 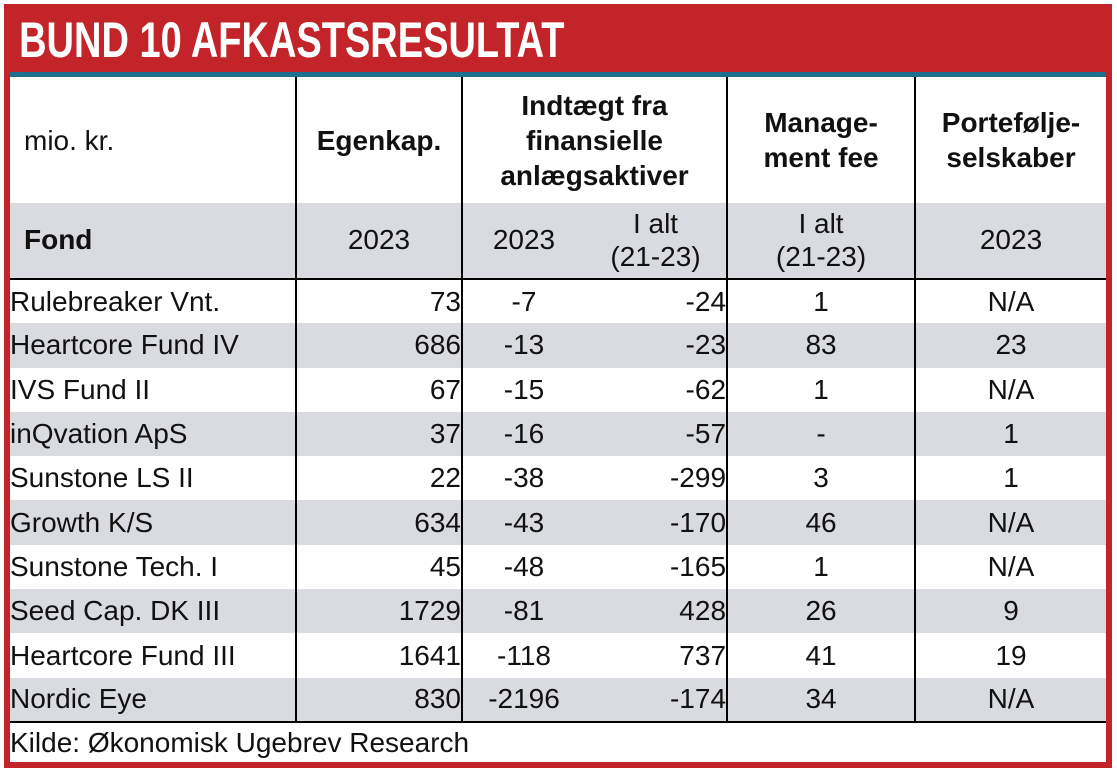 I want to click on fund-name-cell: Seed Cap. DK III, so click(x=153, y=611).